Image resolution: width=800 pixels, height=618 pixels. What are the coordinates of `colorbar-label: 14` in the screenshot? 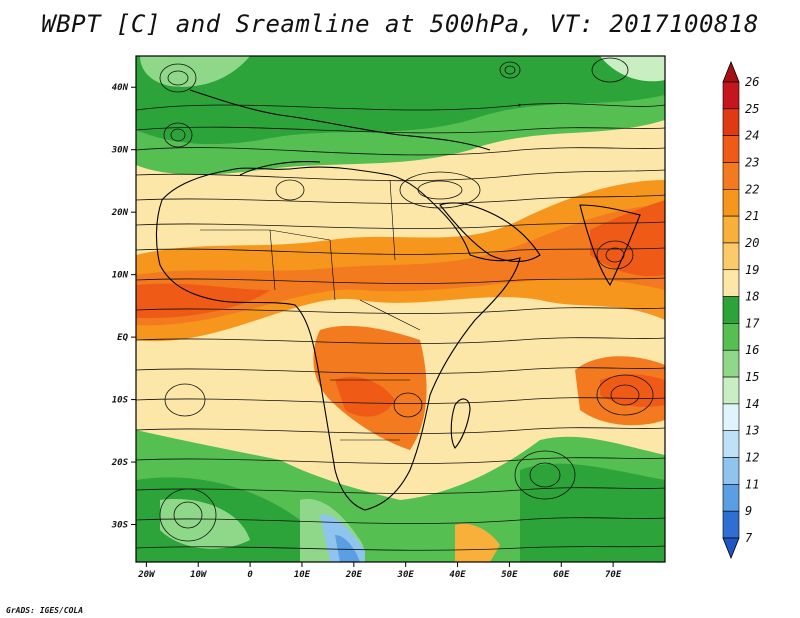 It's located at (752, 404).